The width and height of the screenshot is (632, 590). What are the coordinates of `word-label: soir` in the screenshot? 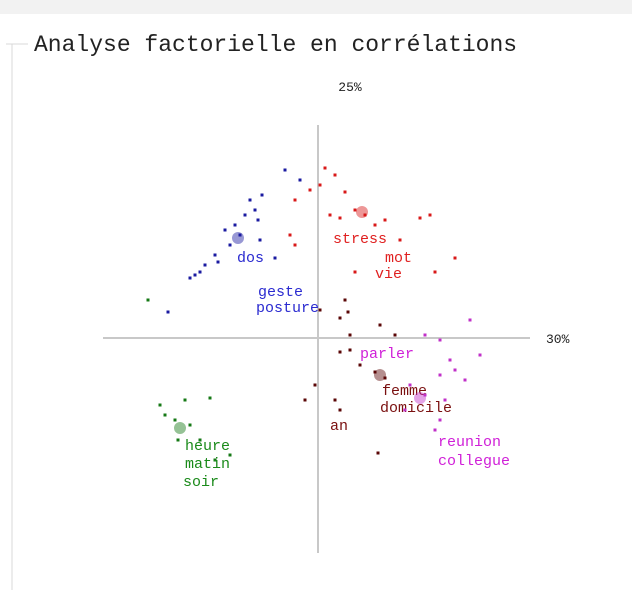 It's located at (201, 482).